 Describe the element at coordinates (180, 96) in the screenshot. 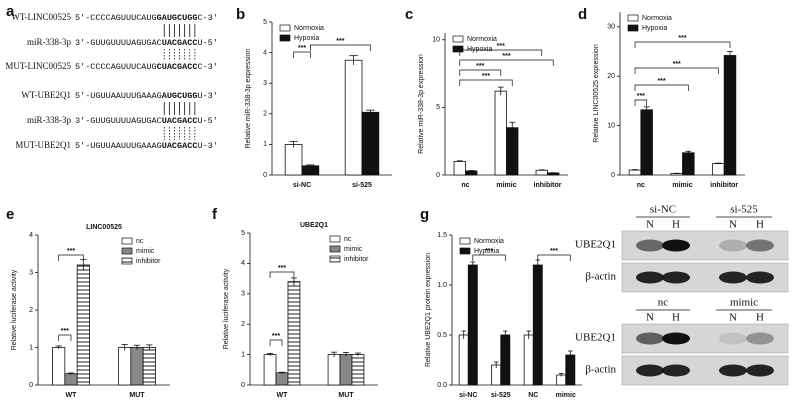

I see `sequence-part: AUGCUGG` at that location.